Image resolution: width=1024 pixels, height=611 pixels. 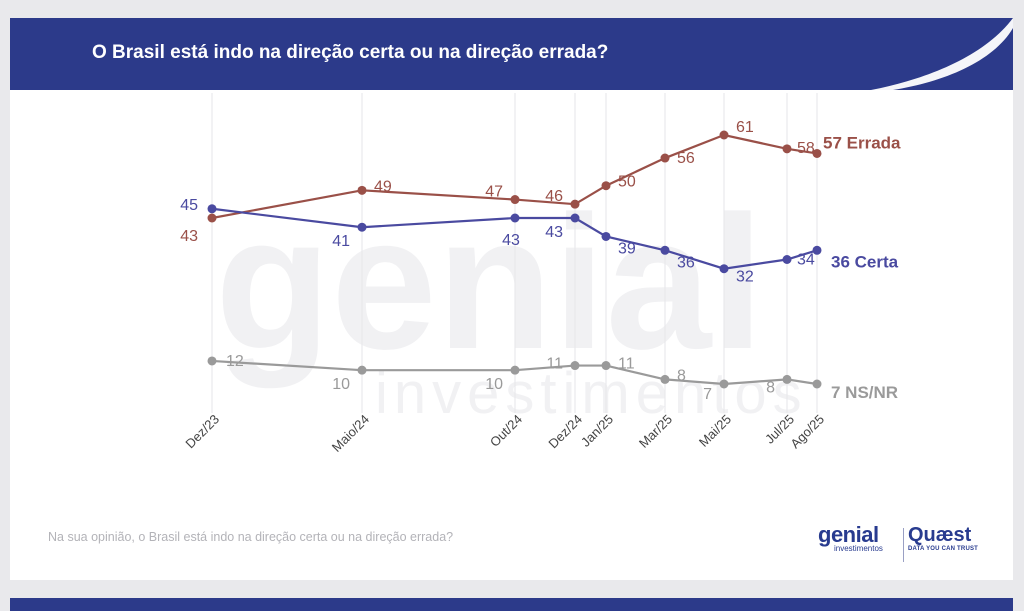 What do you see at coordinates (943, 549) in the screenshot?
I see `quaest-logo-tag: DATA YOU CAN TRUST` at bounding box center [943, 549].